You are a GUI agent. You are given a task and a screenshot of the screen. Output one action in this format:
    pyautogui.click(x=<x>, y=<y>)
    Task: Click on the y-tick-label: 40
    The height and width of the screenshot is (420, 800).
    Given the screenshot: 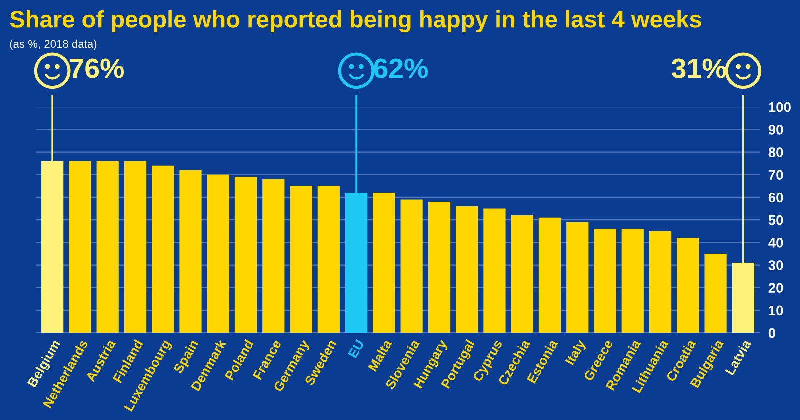 What is the action you would take?
    pyautogui.click(x=776, y=243)
    